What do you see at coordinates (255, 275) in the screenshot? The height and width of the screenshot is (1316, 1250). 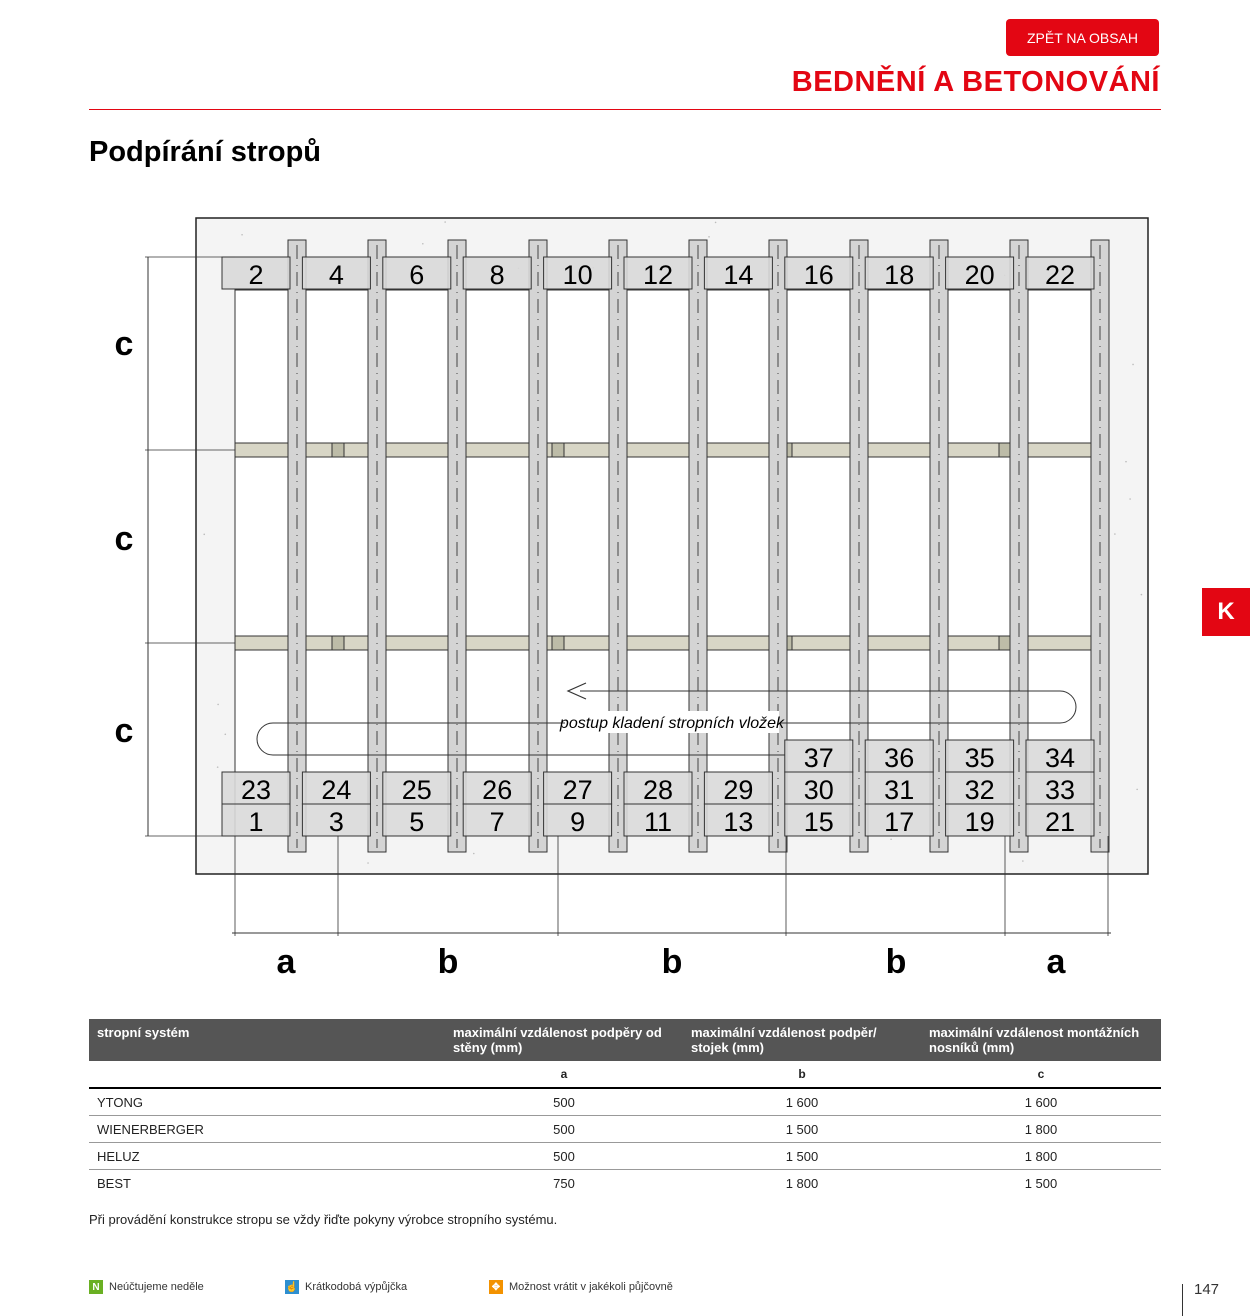 I see `insert-number: 2` at bounding box center [255, 275].